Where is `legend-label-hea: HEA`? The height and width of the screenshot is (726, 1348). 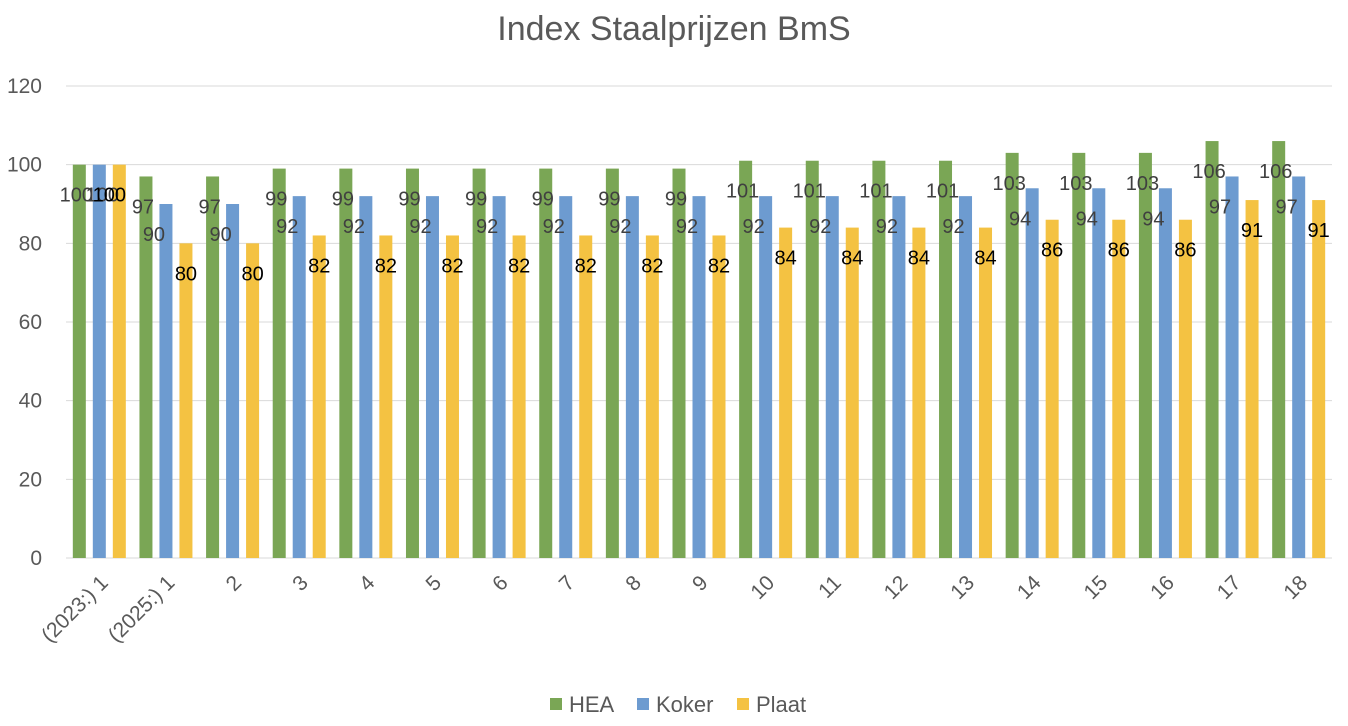 legend-label-hea: HEA is located at coordinates (592, 704).